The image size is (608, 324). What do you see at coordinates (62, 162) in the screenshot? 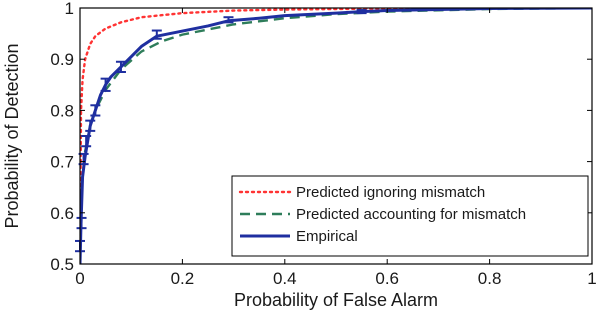
I see `y-tick-label: 0.7` at bounding box center [62, 162].